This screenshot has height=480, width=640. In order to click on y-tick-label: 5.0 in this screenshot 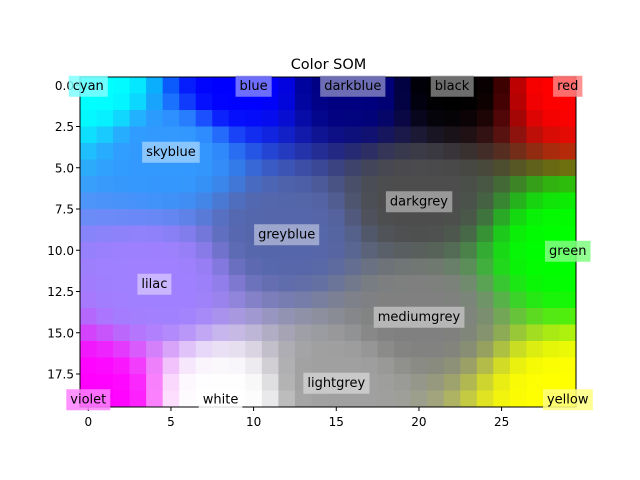, I will do `click(64, 168)`.